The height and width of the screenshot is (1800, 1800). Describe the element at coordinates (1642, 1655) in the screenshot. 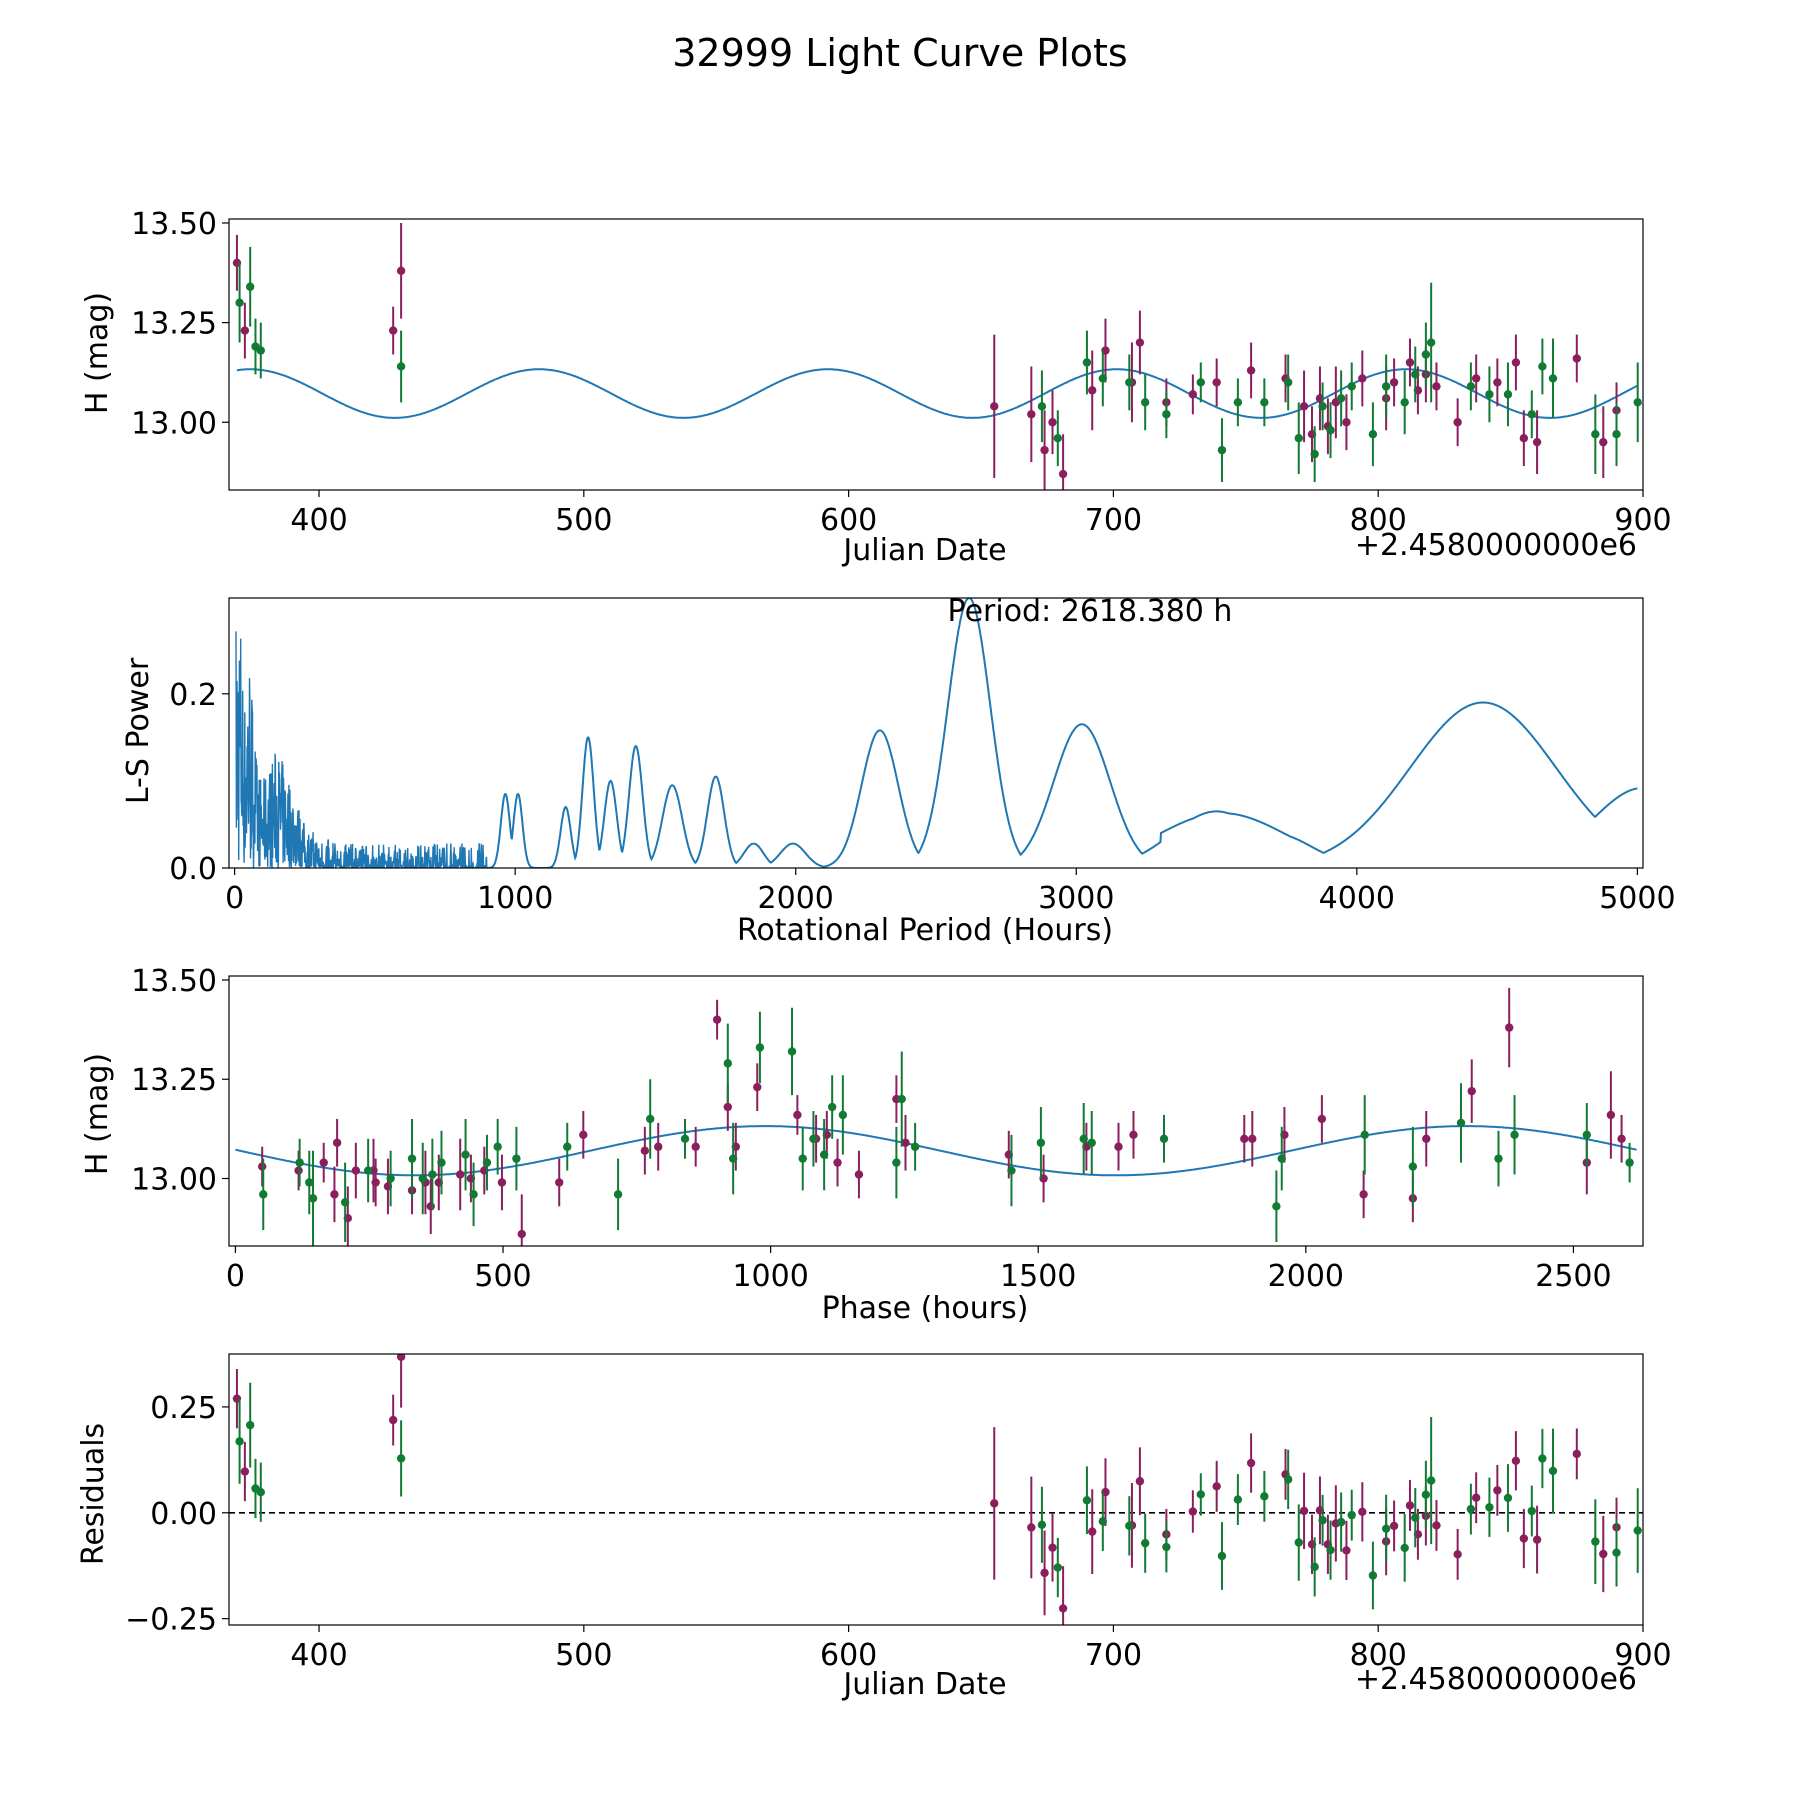

I see `residuals-xtick-label: 900` at that location.